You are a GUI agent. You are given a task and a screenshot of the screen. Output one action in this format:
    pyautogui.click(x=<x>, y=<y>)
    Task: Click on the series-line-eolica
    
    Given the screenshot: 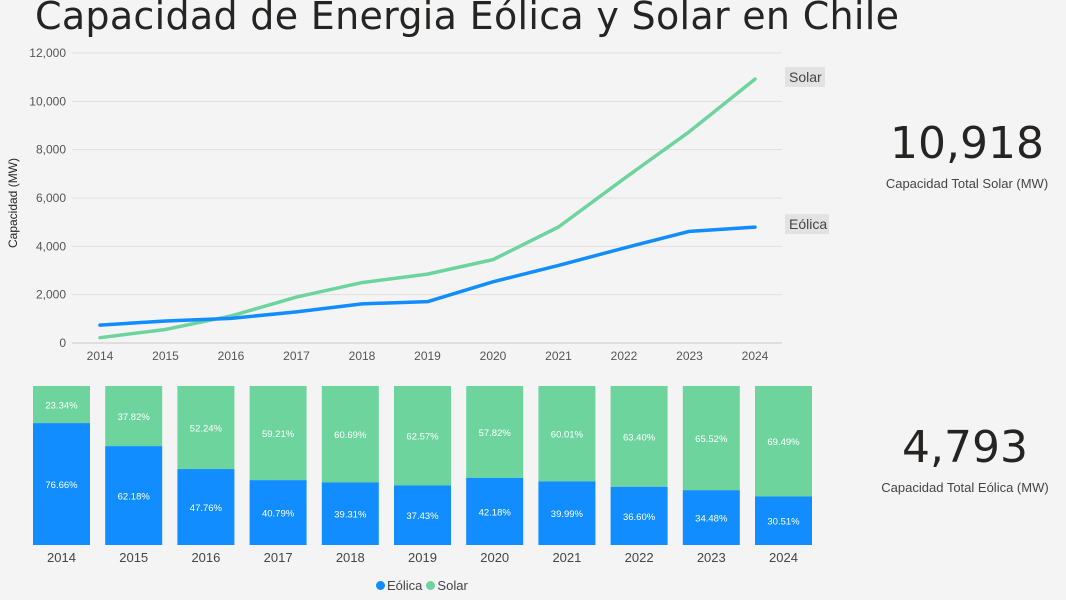 What is the action you would take?
    pyautogui.click(x=427, y=276)
    